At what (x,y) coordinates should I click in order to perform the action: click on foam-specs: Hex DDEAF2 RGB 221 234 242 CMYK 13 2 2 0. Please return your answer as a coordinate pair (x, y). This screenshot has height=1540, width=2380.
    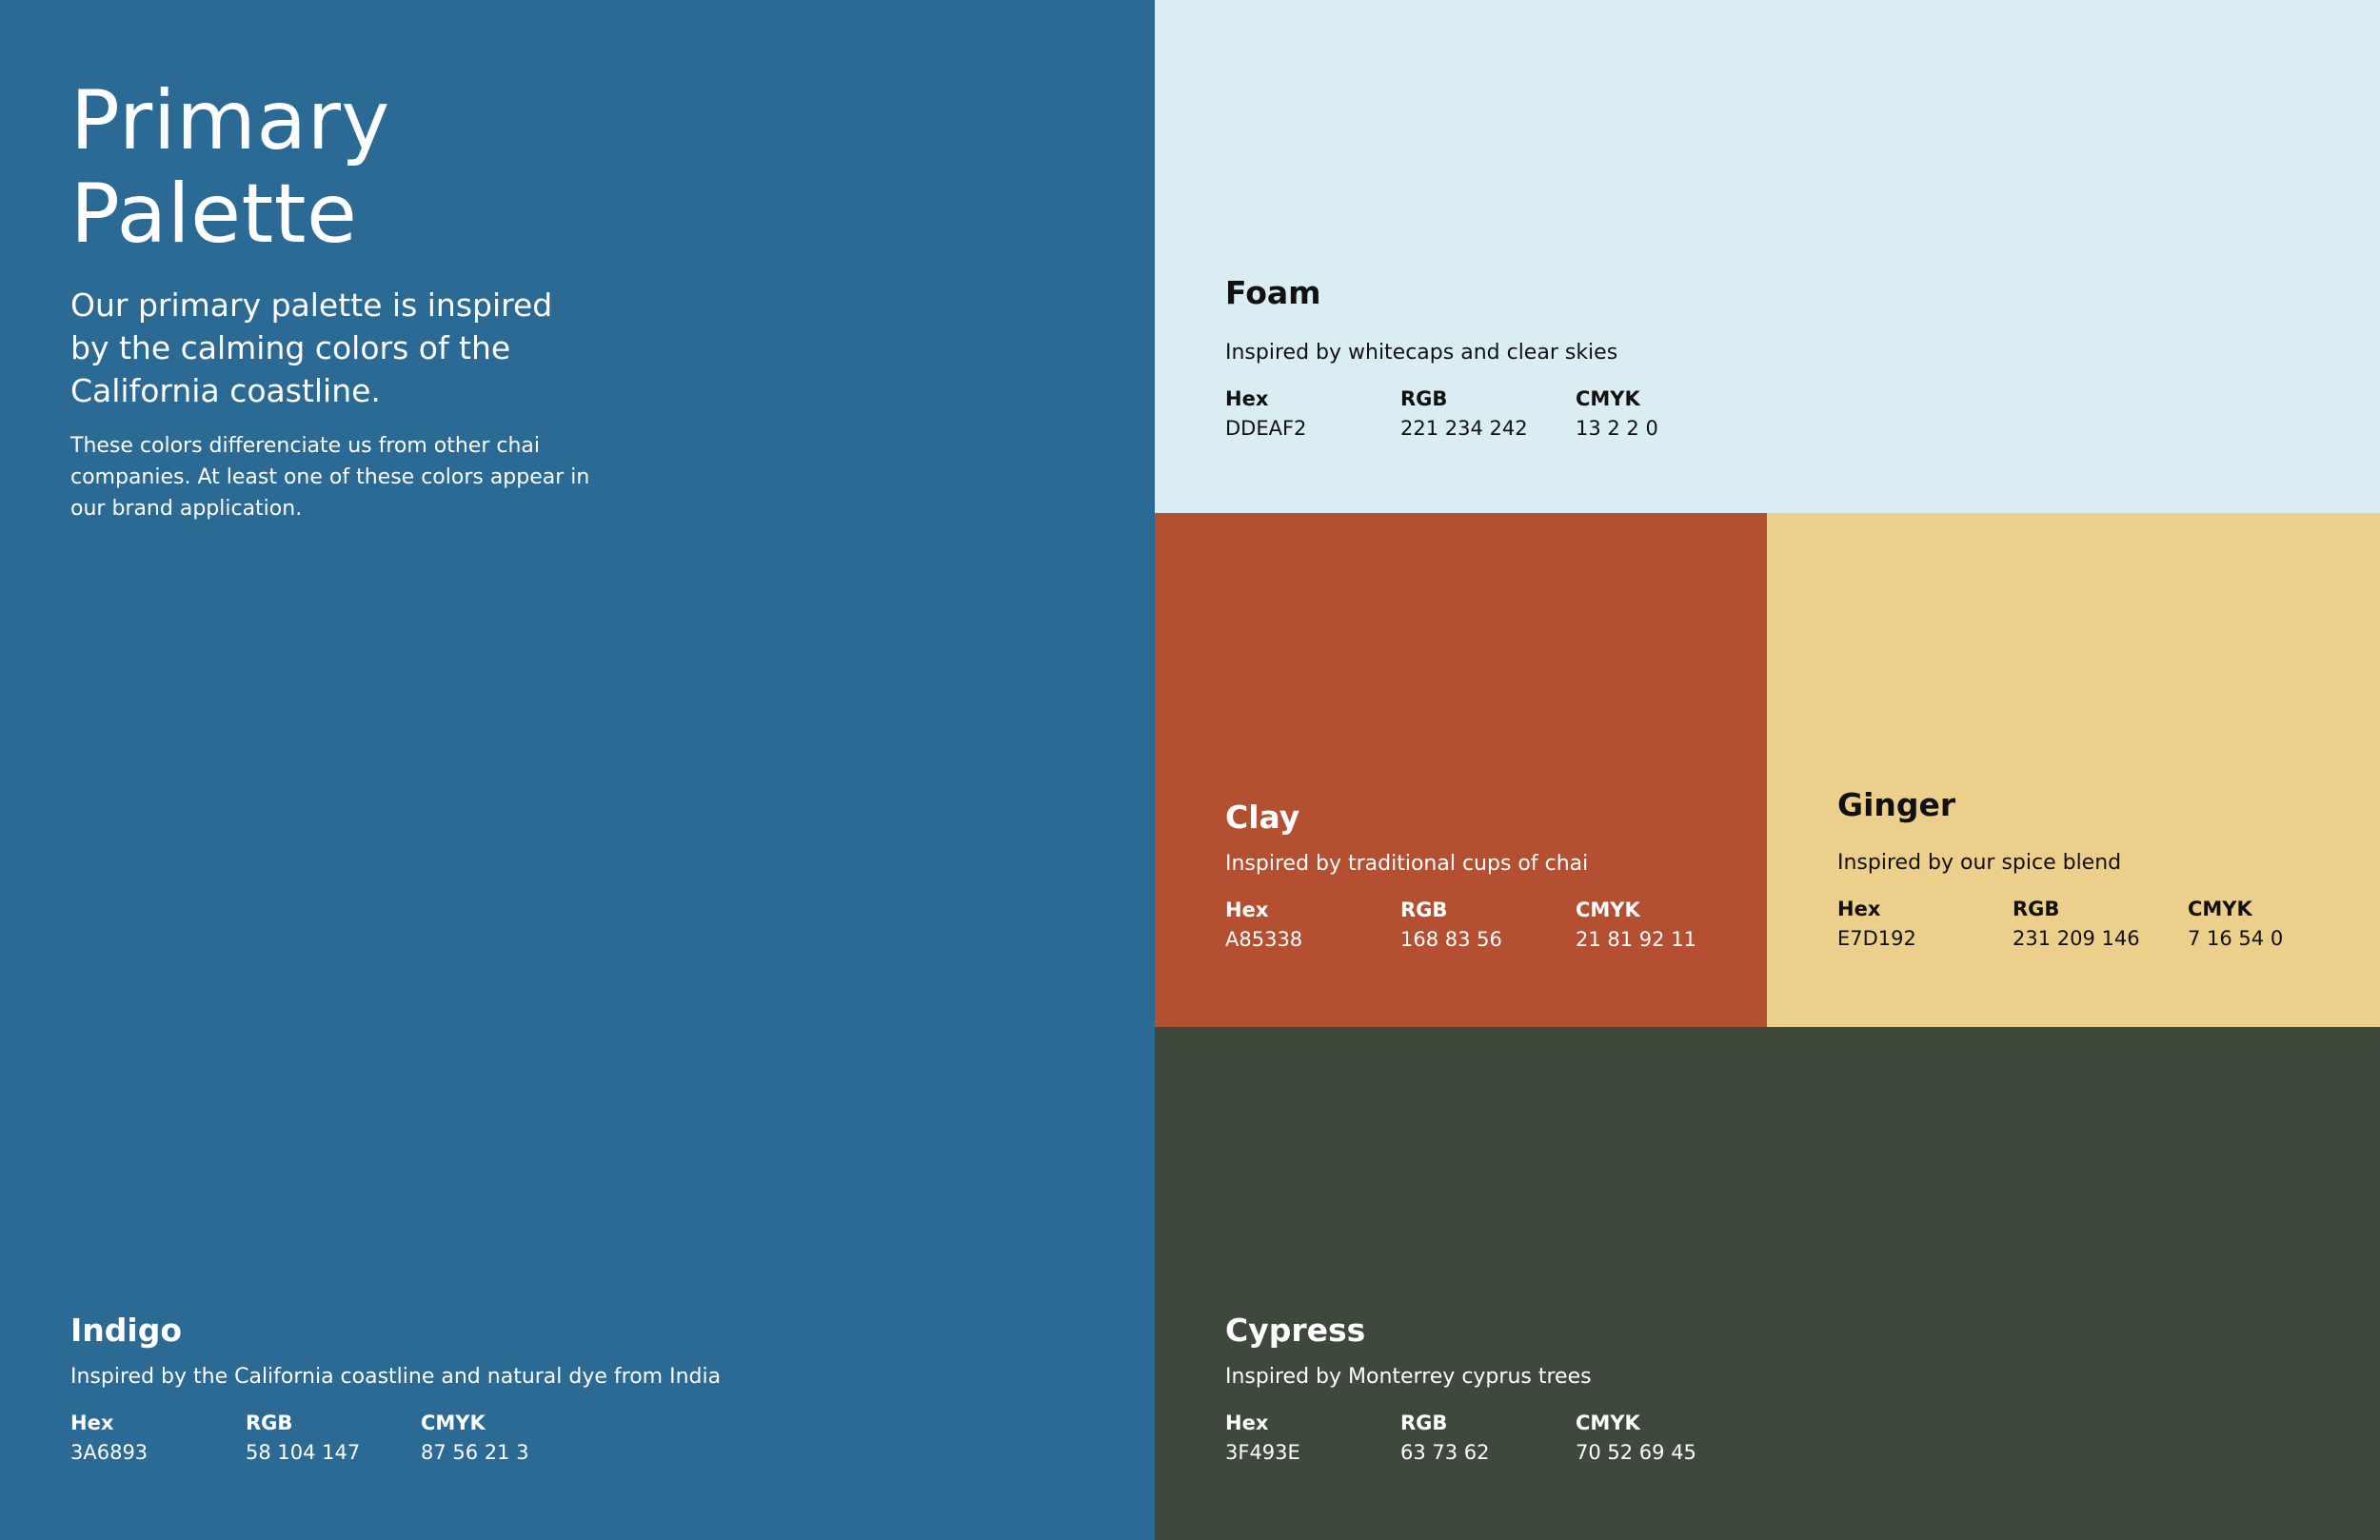
    Looking at the image, I should click on (1748, 414).